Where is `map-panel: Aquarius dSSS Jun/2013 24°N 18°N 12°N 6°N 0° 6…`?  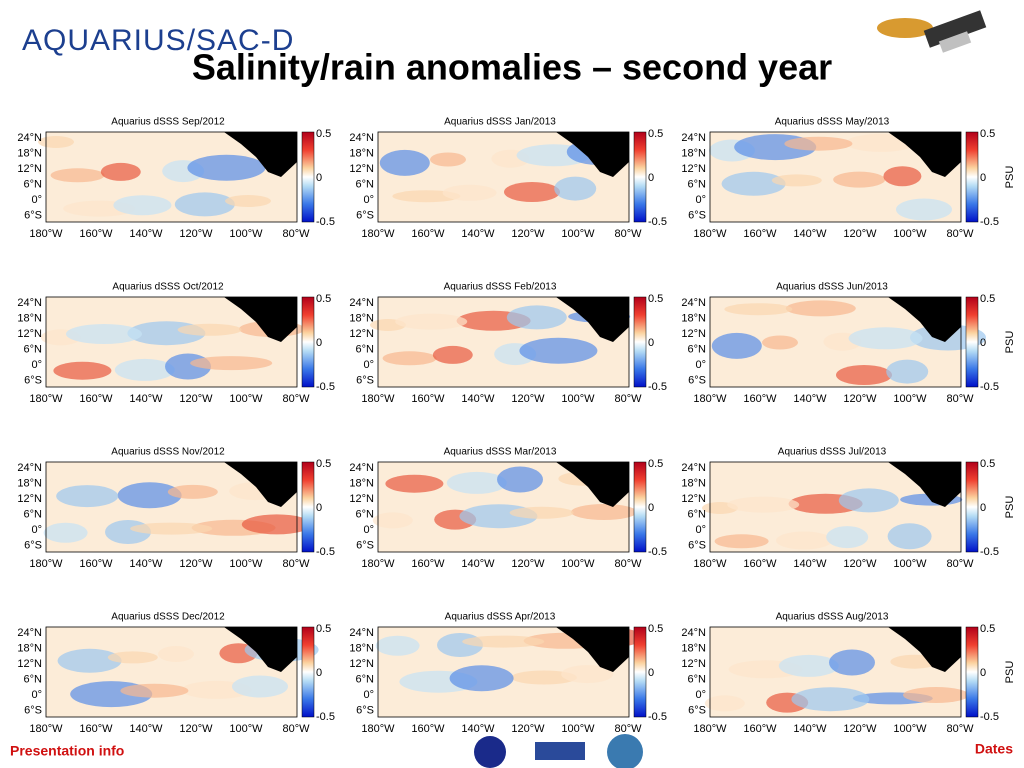 map-panel: Aquarius dSSS Jun/2013 24°N 18°N 12°N 6°N 0° 6… is located at coordinates (848, 343).